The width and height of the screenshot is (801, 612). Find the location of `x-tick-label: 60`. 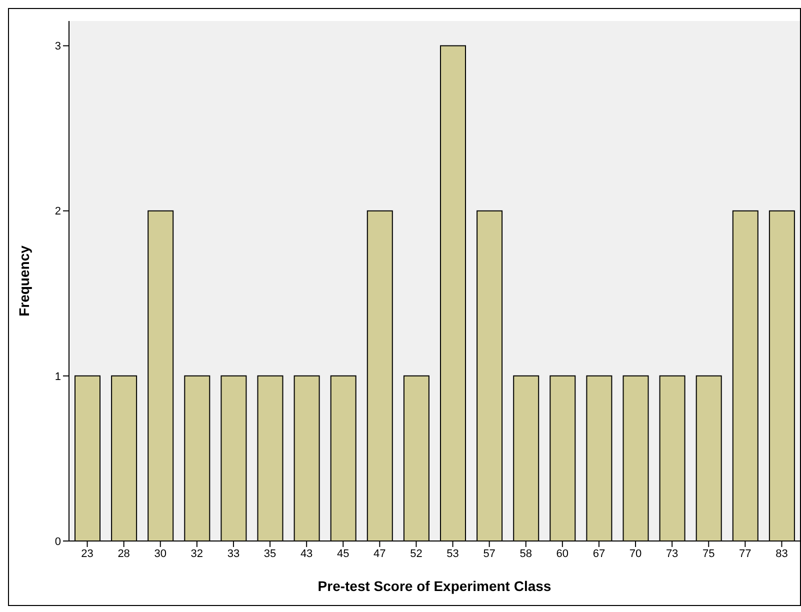

x-tick-label: 60 is located at coordinates (562, 554).